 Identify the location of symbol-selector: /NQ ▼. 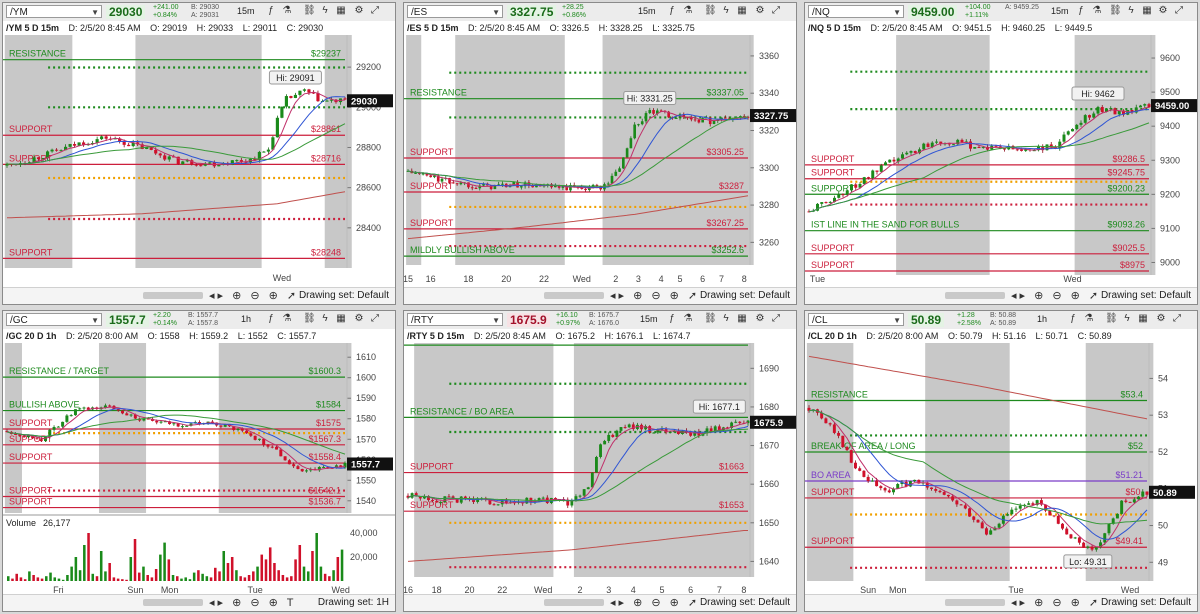
(856, 11).